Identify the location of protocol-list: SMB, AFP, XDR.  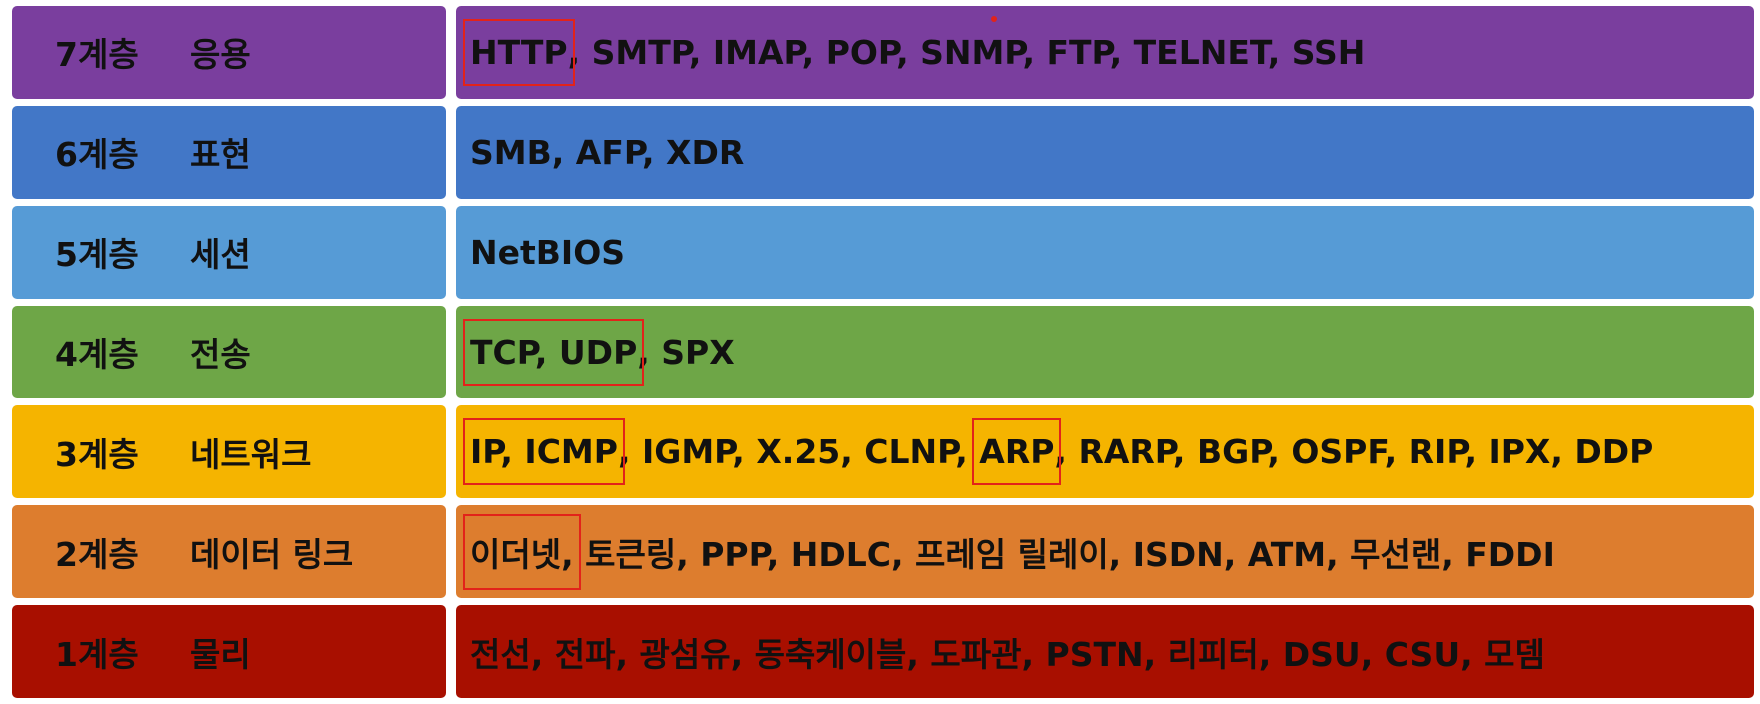
(607, 152).